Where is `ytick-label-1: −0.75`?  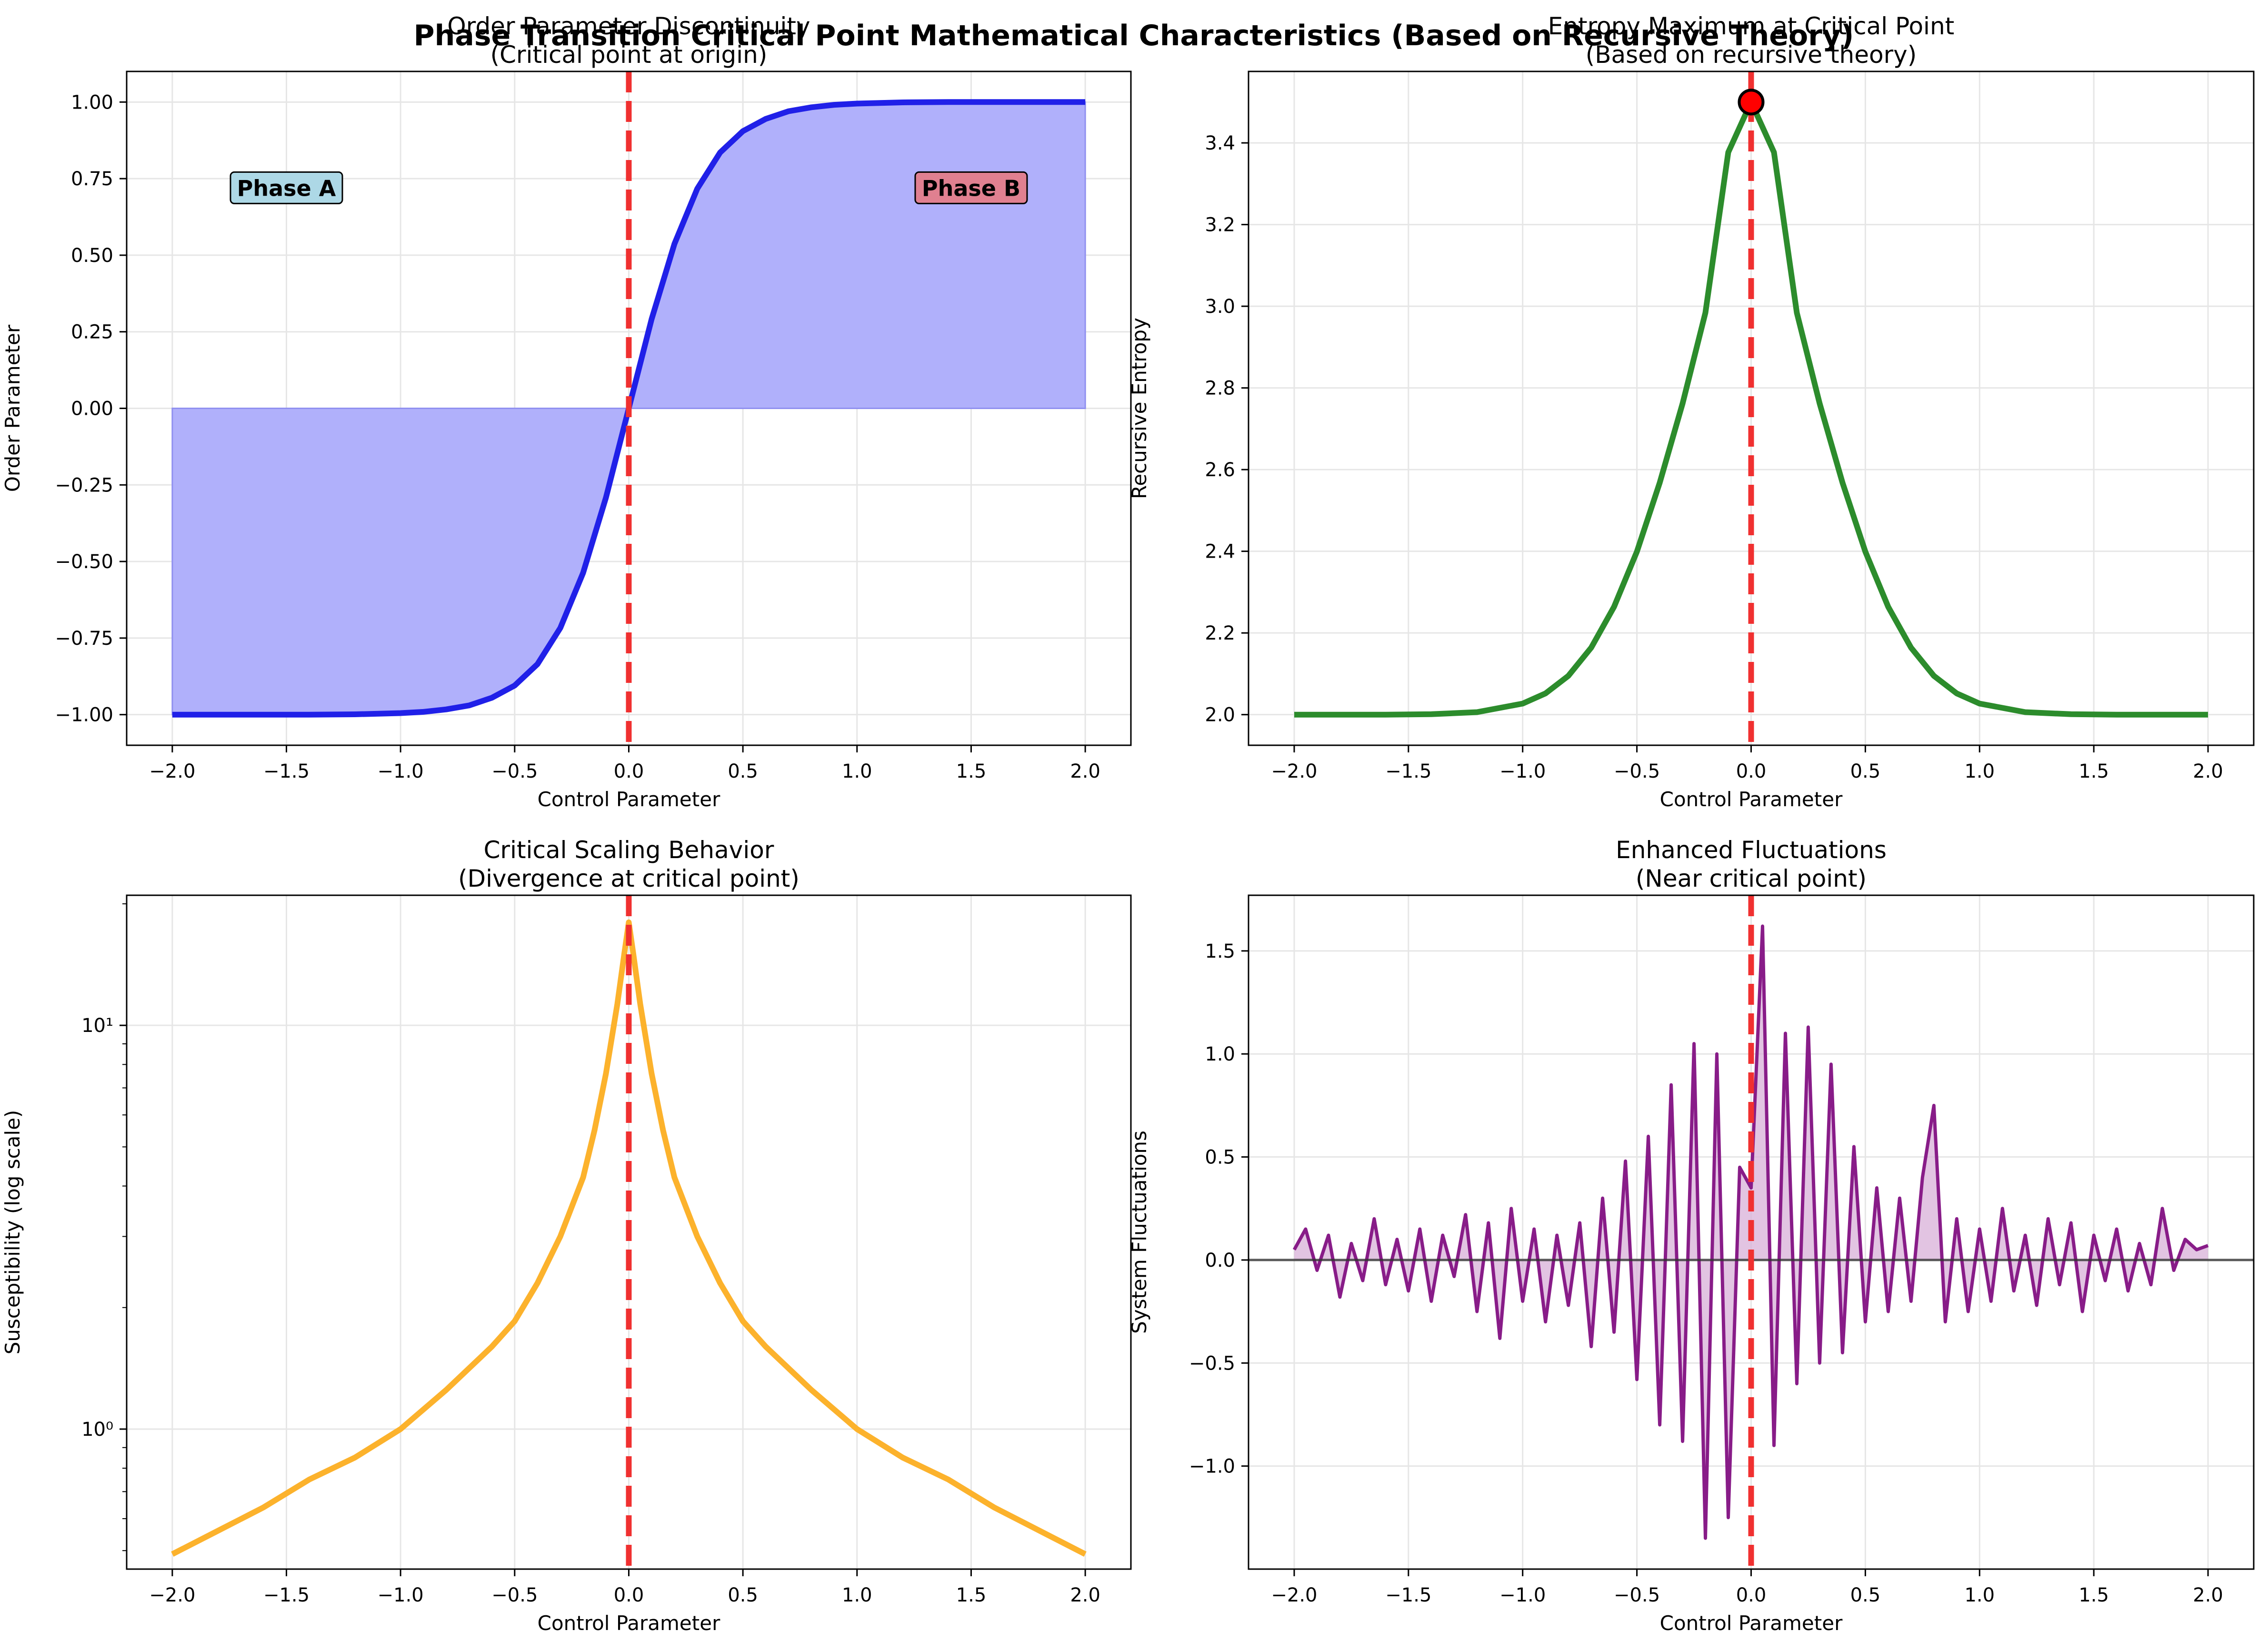 ytick-label-1: −0.75 is located at coordinates (84, 639).